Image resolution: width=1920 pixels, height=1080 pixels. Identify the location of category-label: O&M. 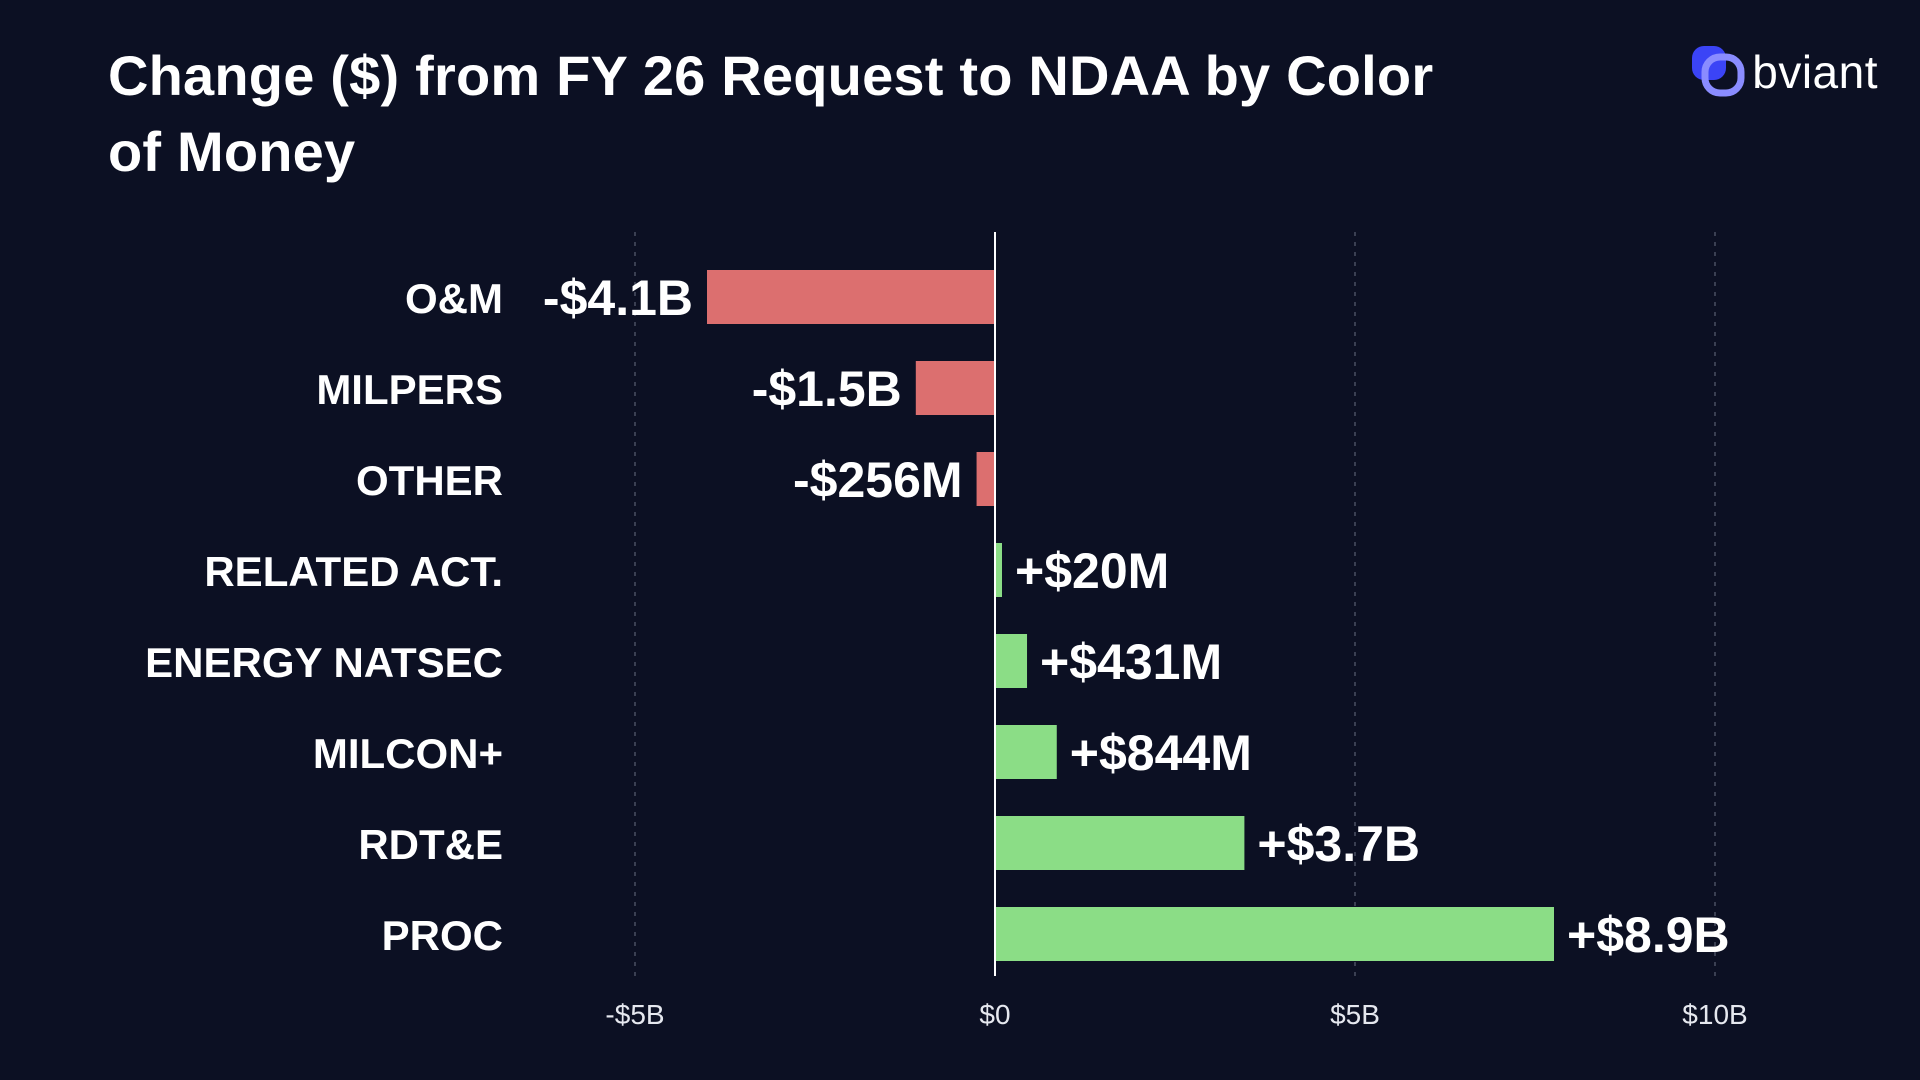
(454, 298).